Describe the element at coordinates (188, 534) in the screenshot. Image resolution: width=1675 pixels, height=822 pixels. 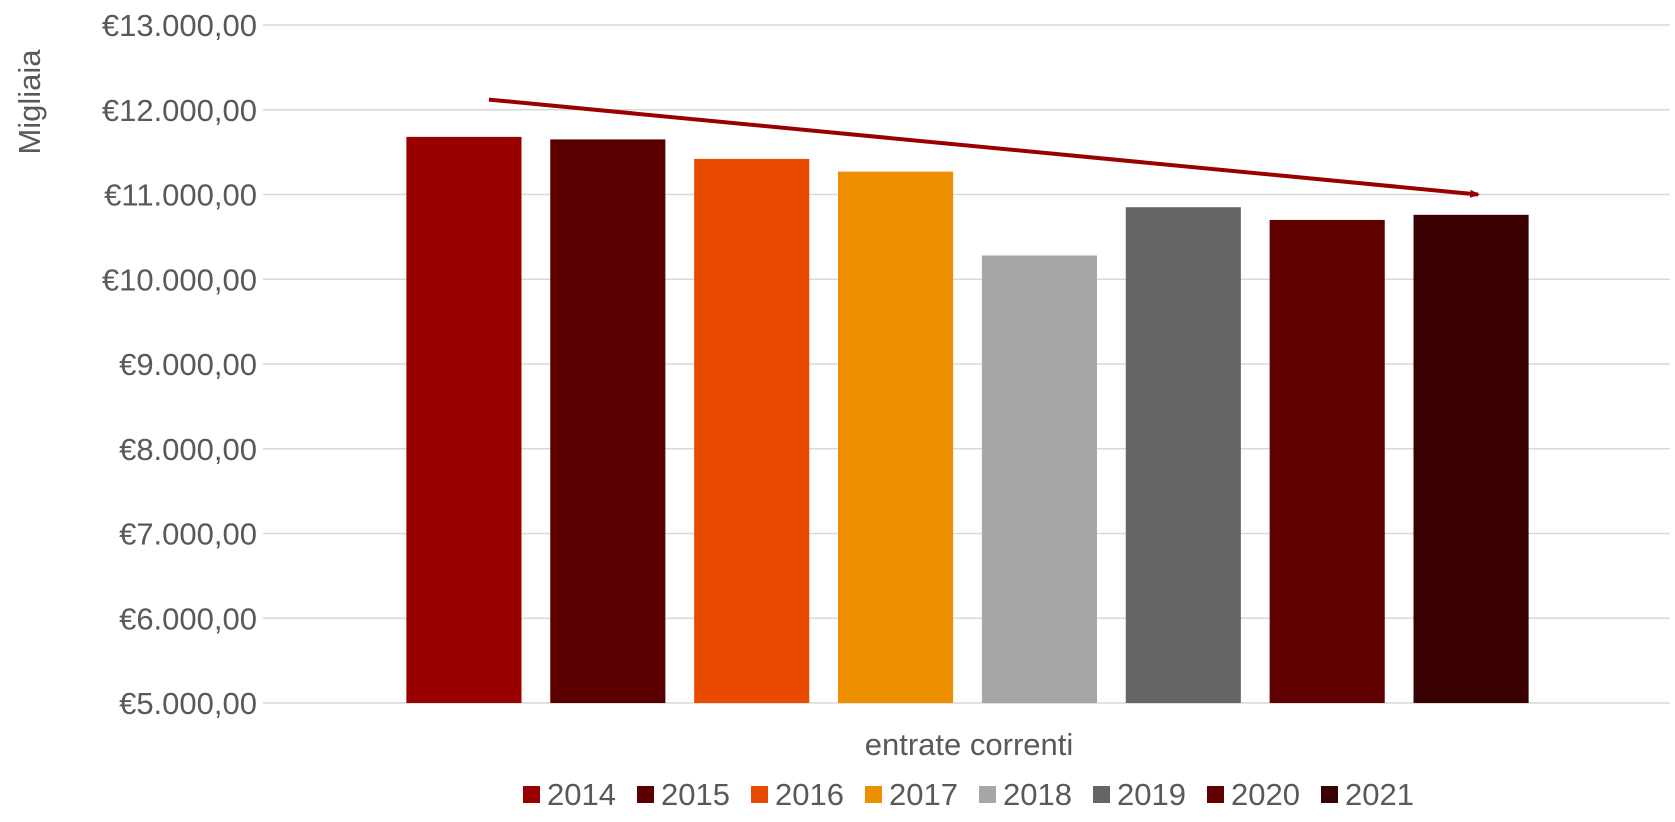
I see `y-tick-label: €7.000,00` at that location.